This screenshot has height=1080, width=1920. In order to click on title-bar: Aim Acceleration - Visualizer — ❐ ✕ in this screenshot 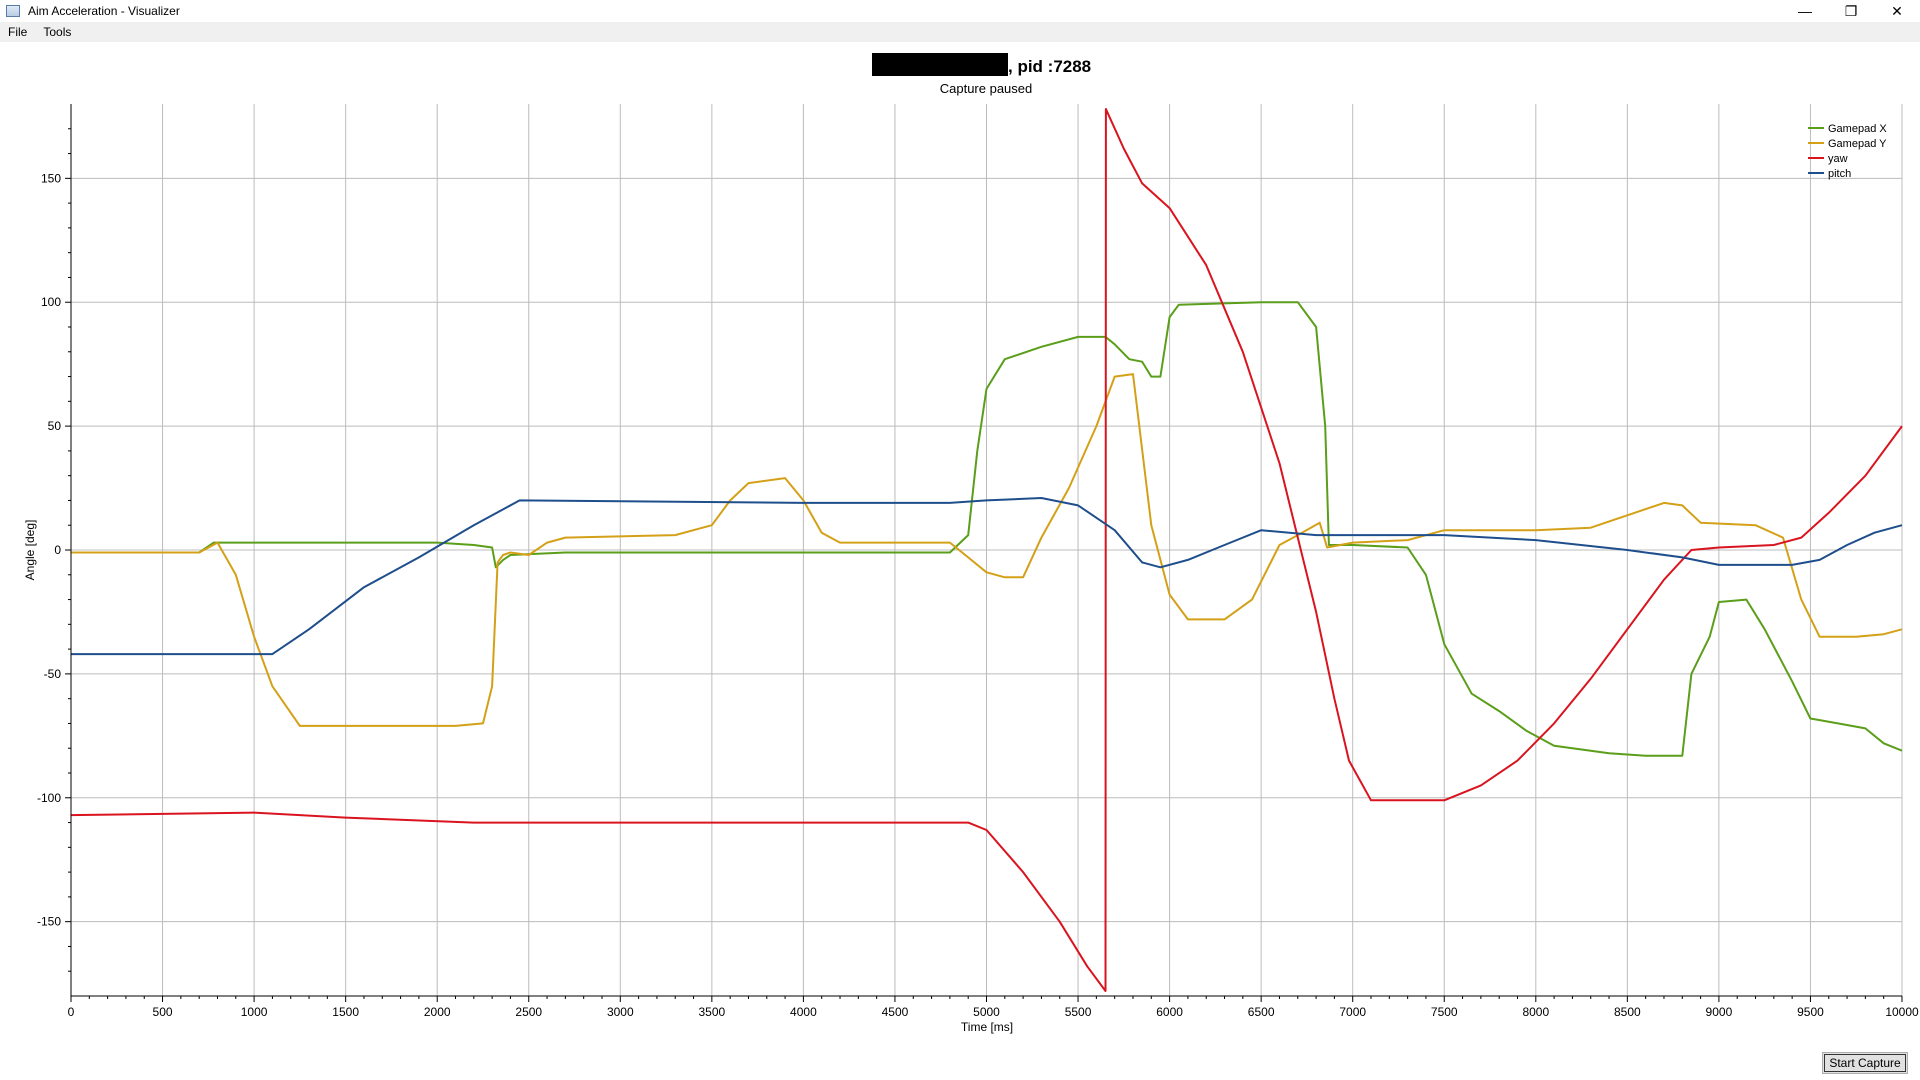, I will do `click(960, 11)`.